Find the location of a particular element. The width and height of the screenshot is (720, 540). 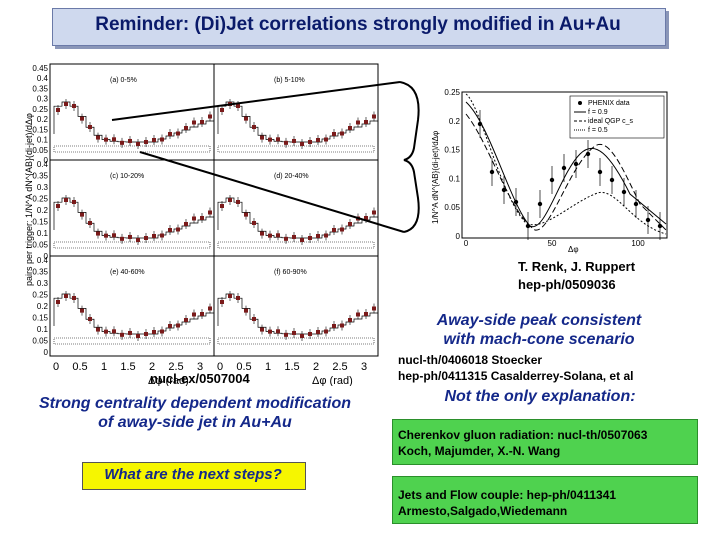

jets-flow-box is located at coordinates (545, 500).